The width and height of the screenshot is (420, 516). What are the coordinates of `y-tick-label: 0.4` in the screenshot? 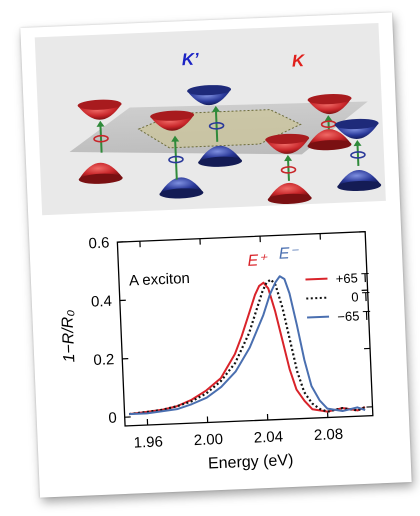 It's located at (102, 302).